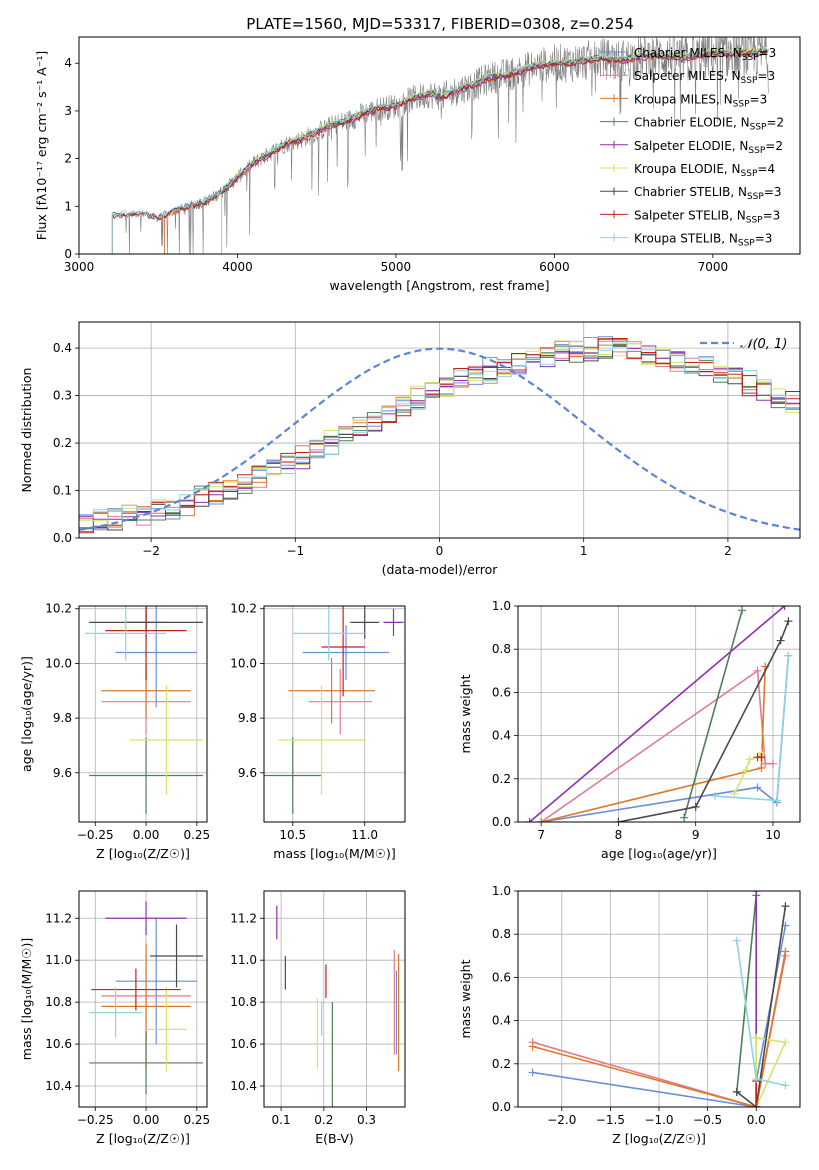  Describe the element at coordinates (323, 1120) in the screenshot. I see `x-tick-label: 0.2` at that location.